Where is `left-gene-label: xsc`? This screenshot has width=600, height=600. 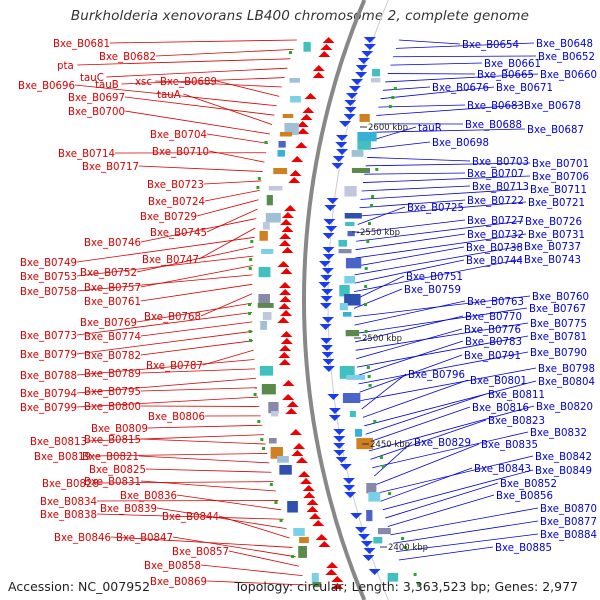
left-gene-label: xsc is located at coordinates (143, 82).